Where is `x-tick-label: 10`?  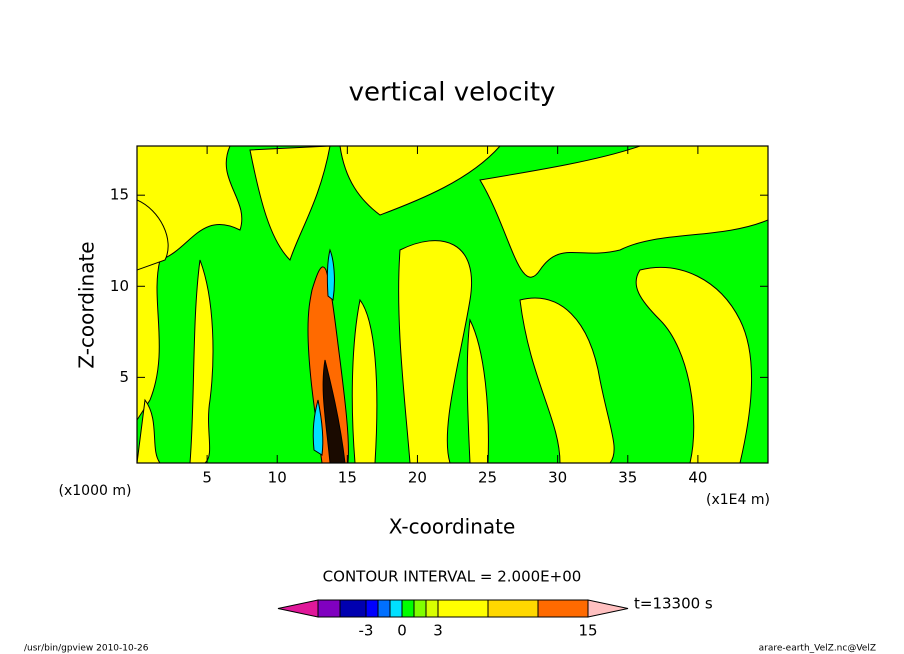 x-tick-label: 10 is located at coordinates (277, 478).